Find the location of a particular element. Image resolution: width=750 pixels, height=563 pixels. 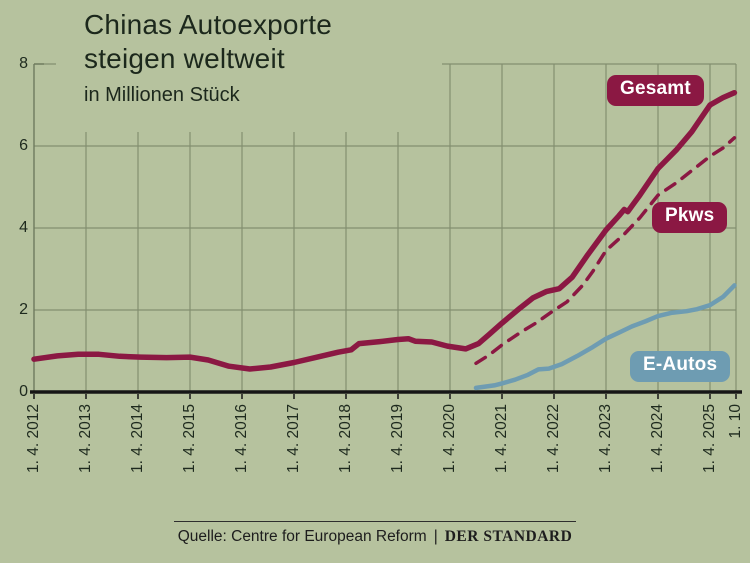

title-background is located at coordinates (249, 66).